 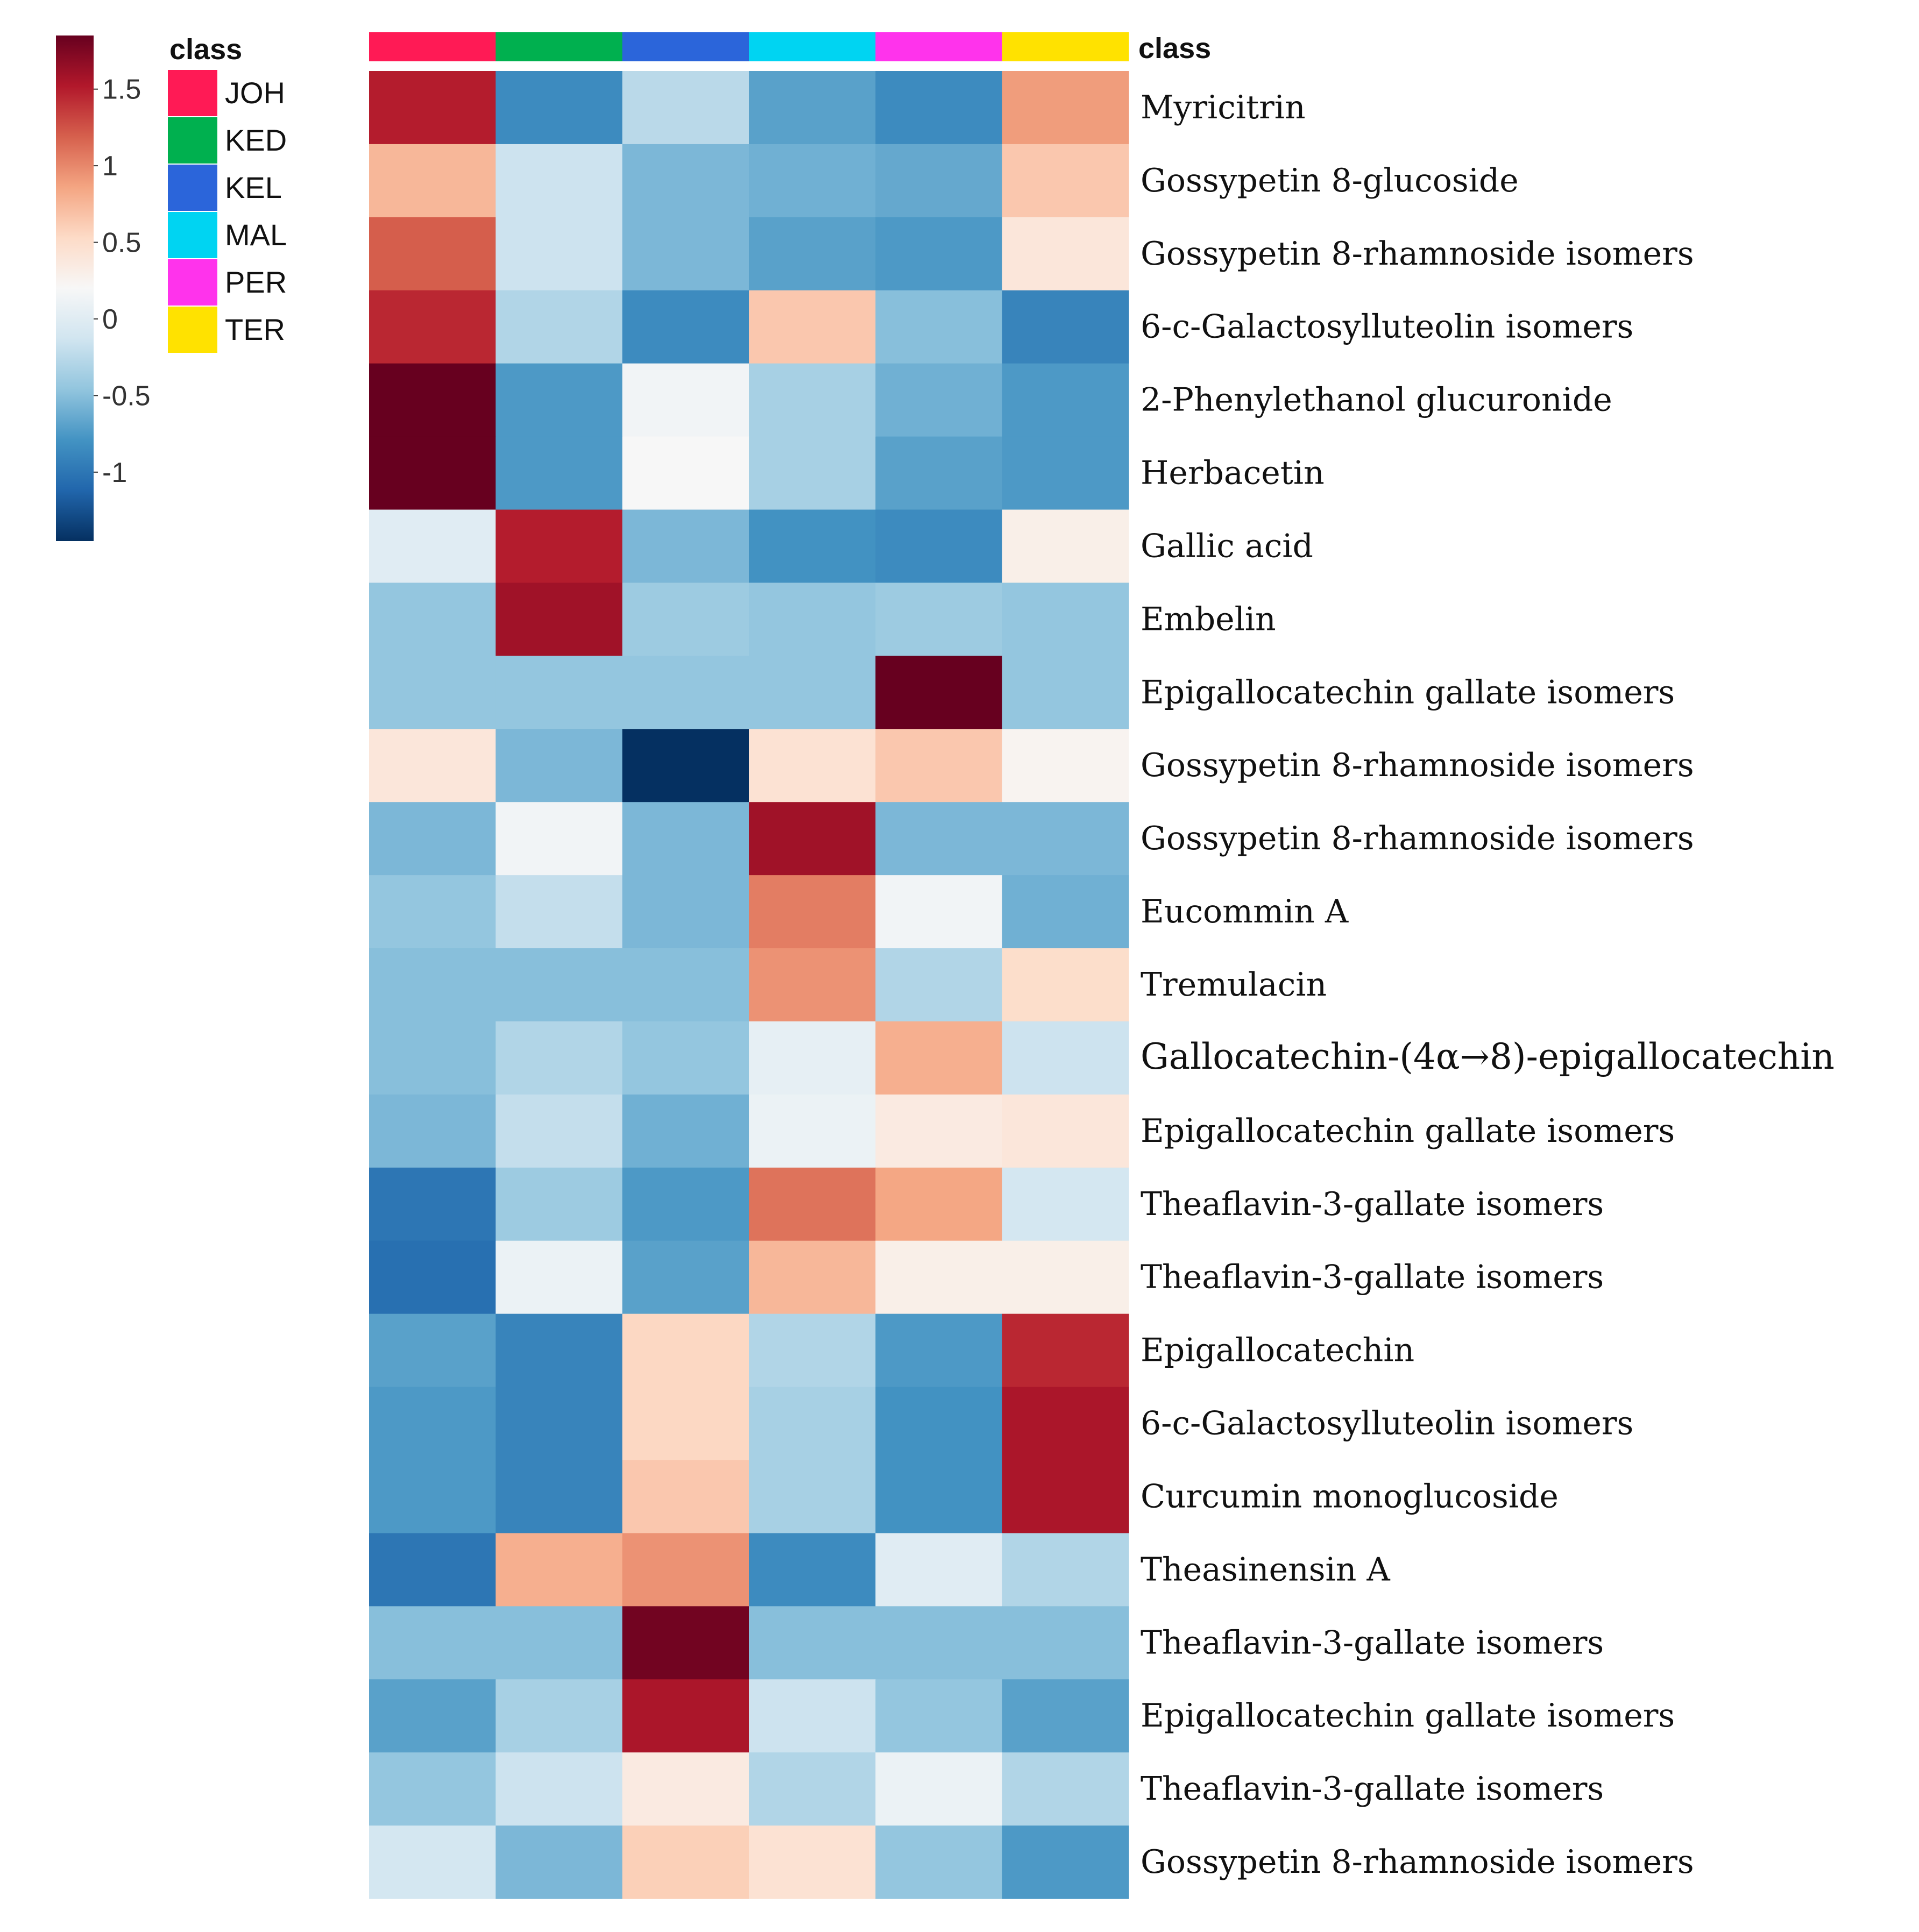 I want to click on class-legend-label-joh: JOH, so click(x=255, y=93).